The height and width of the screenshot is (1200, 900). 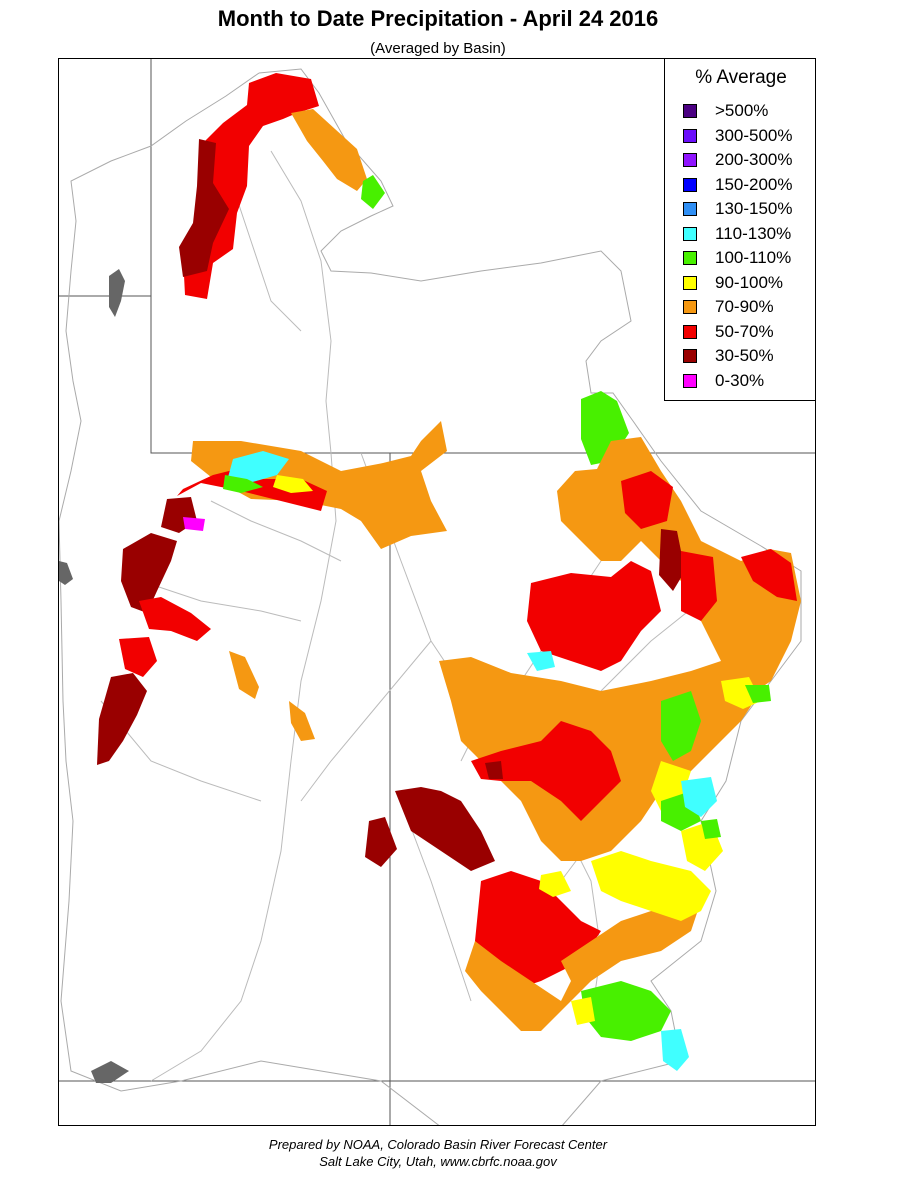 I want to click on legend-label: 110-130%, so click(x=753, y=233).